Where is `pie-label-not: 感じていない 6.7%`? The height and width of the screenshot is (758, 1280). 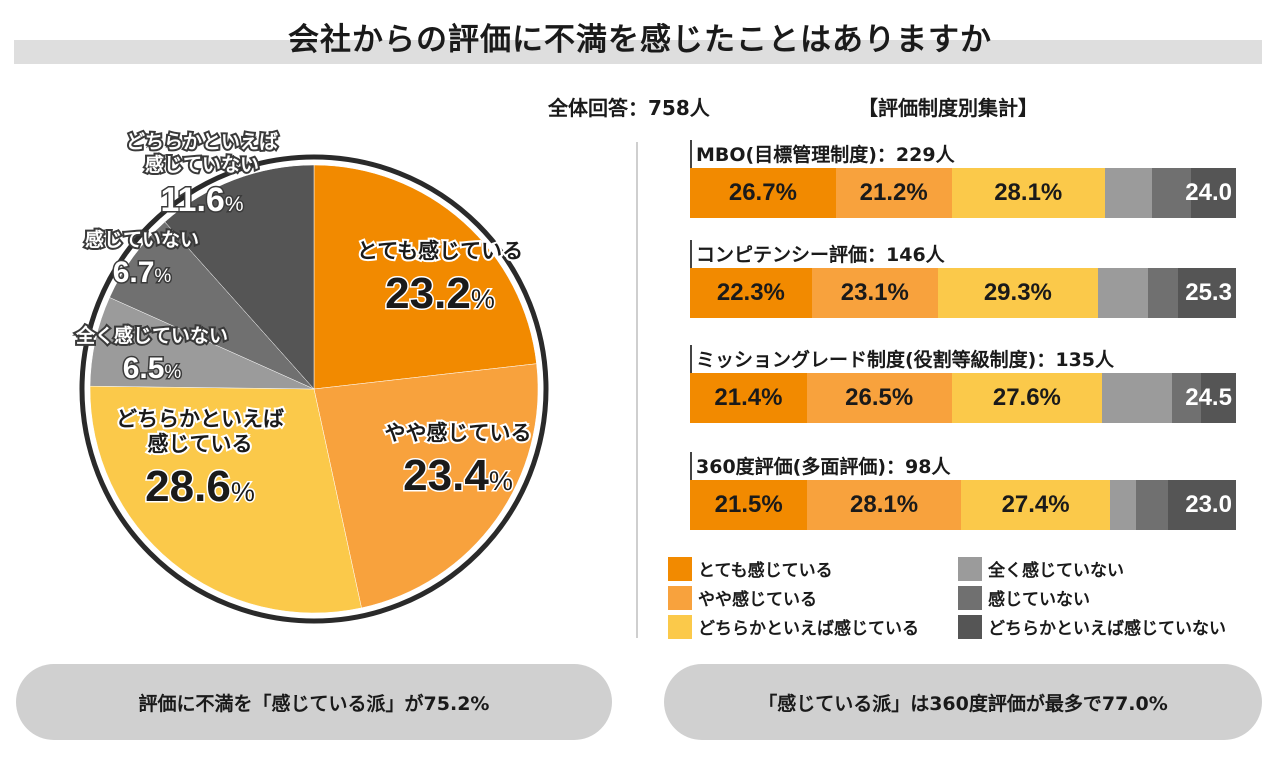
pie-label-not: 感じていない 6.7% is located at coordinates (142, 258).